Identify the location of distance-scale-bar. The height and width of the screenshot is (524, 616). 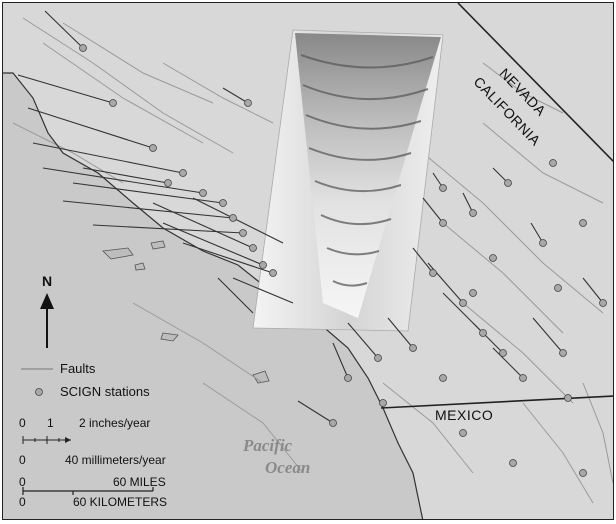
(88, 491).